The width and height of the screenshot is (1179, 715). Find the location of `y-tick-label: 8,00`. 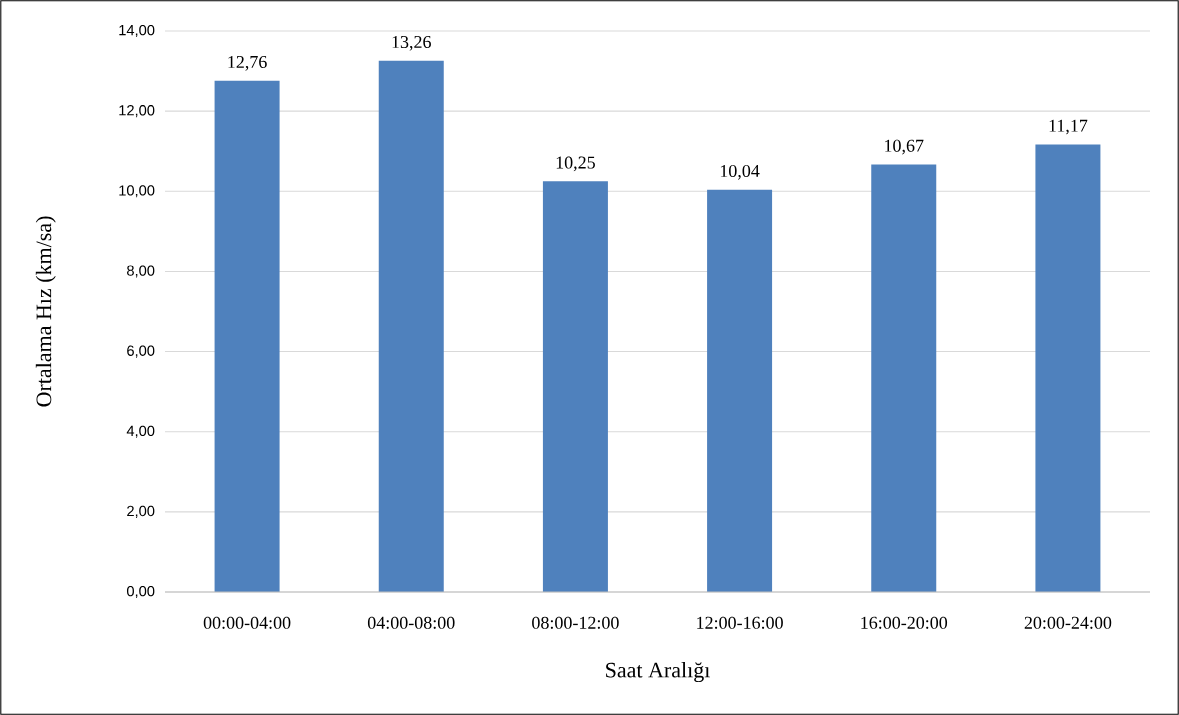

y-tick-label: 8,00 is located at coordinates (141, 271).